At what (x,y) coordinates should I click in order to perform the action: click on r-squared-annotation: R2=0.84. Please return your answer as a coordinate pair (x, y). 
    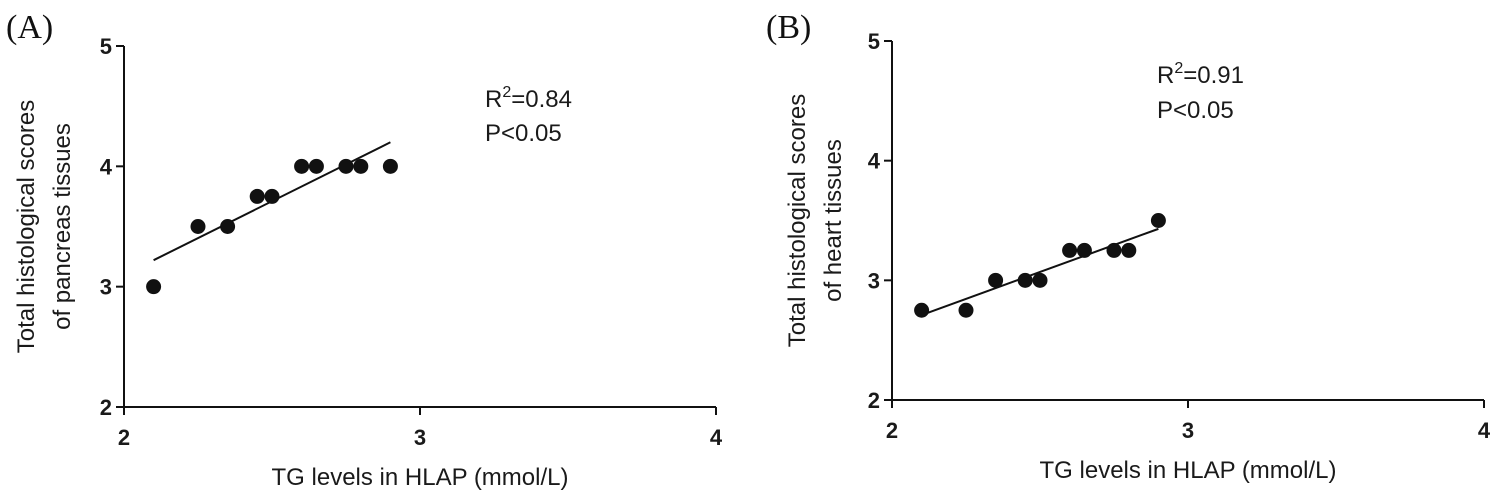
    Looking at the image, I should click on (528, 98).